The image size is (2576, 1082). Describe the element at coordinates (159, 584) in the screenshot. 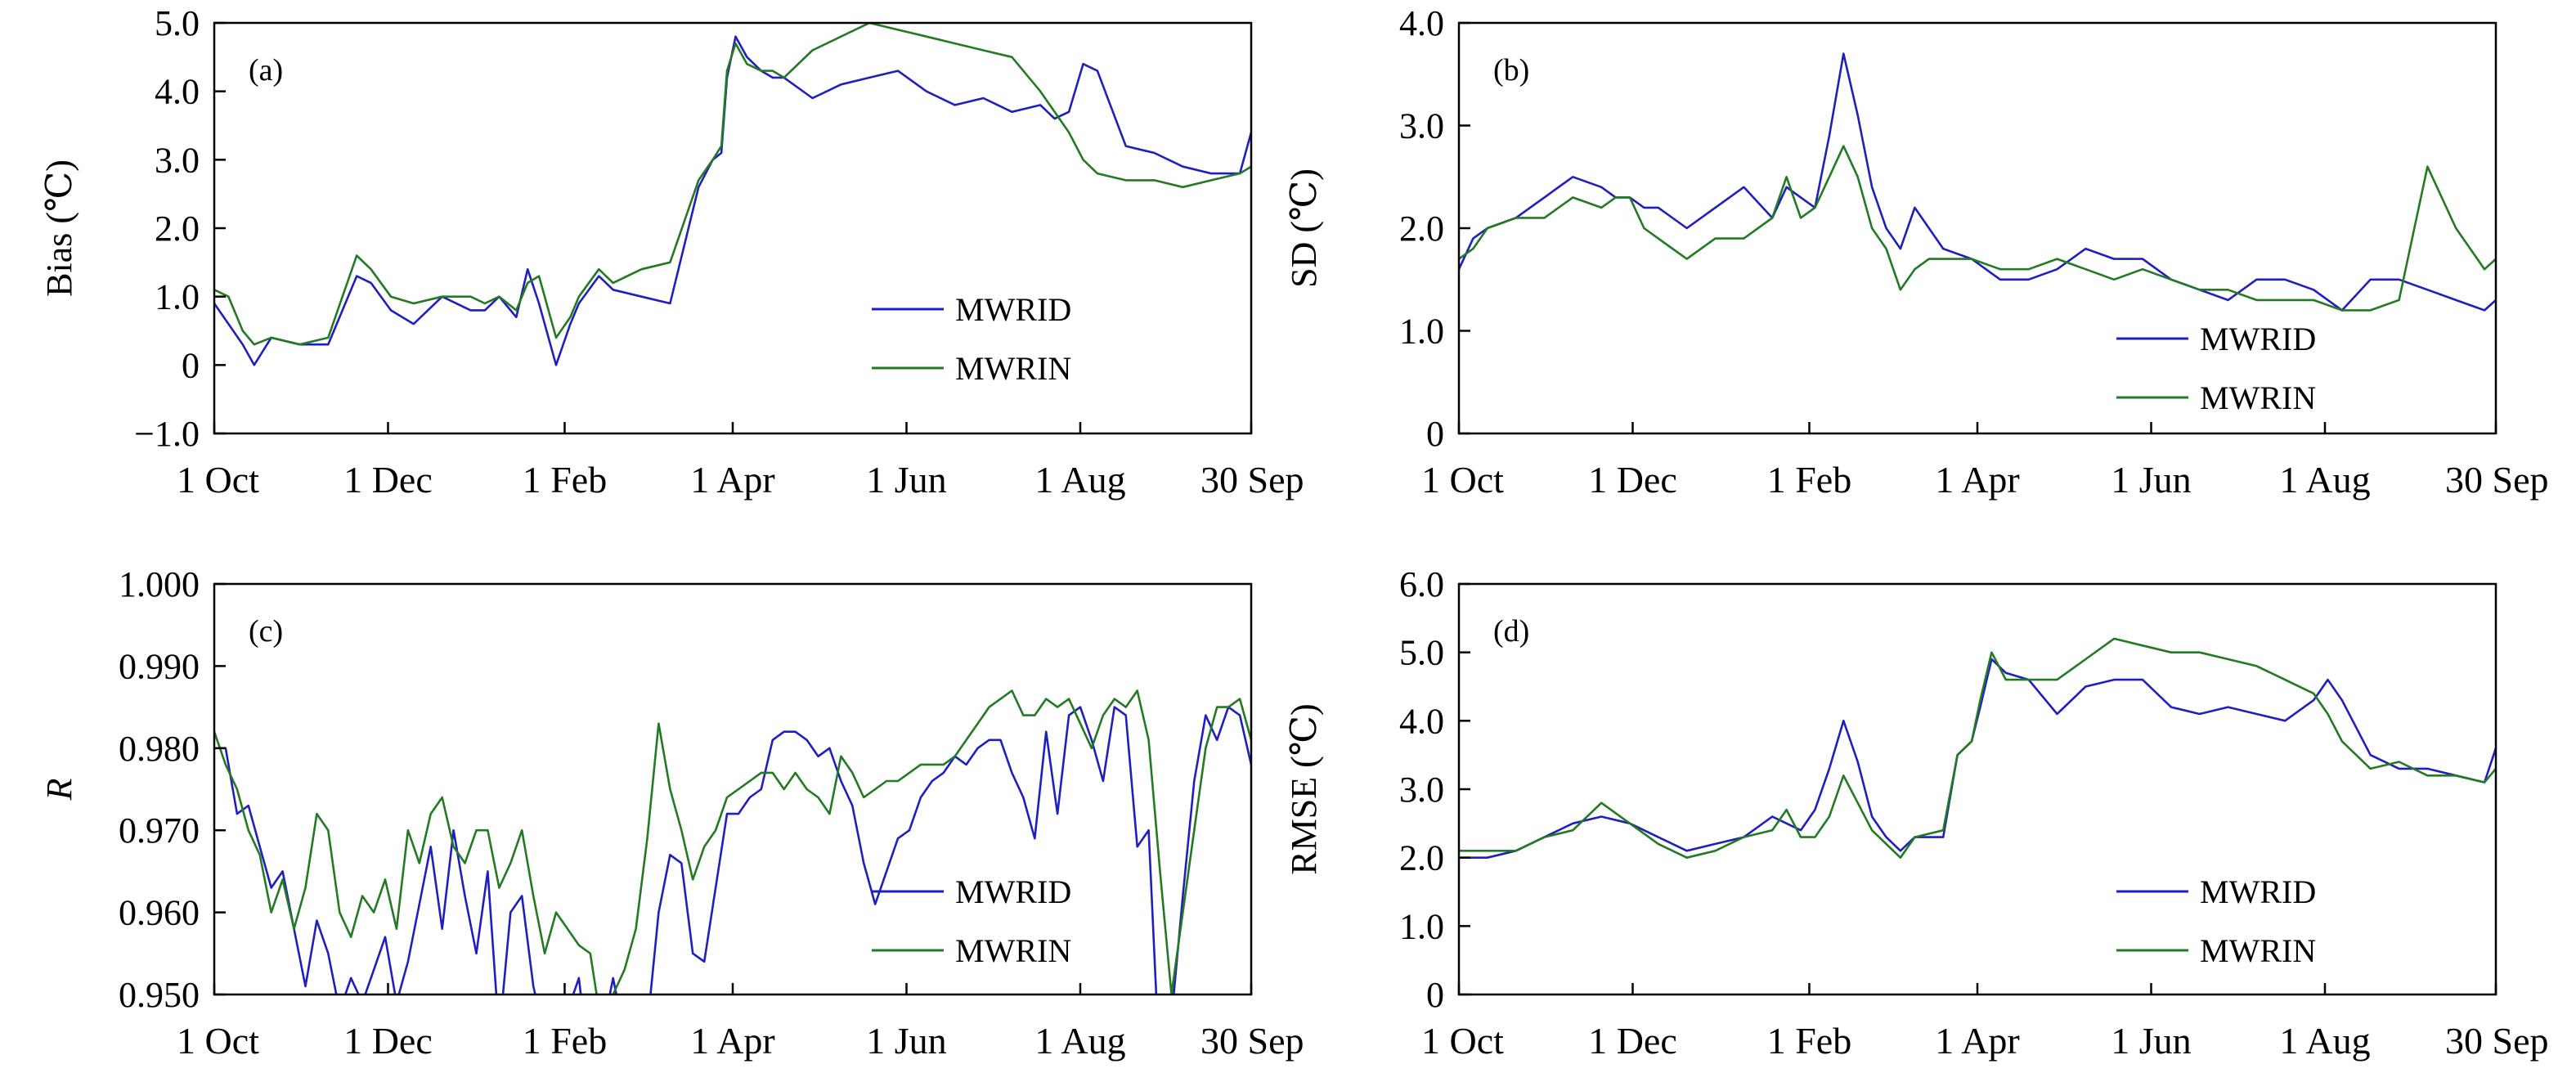

I see `y-tick-label: 1.000` at that location.